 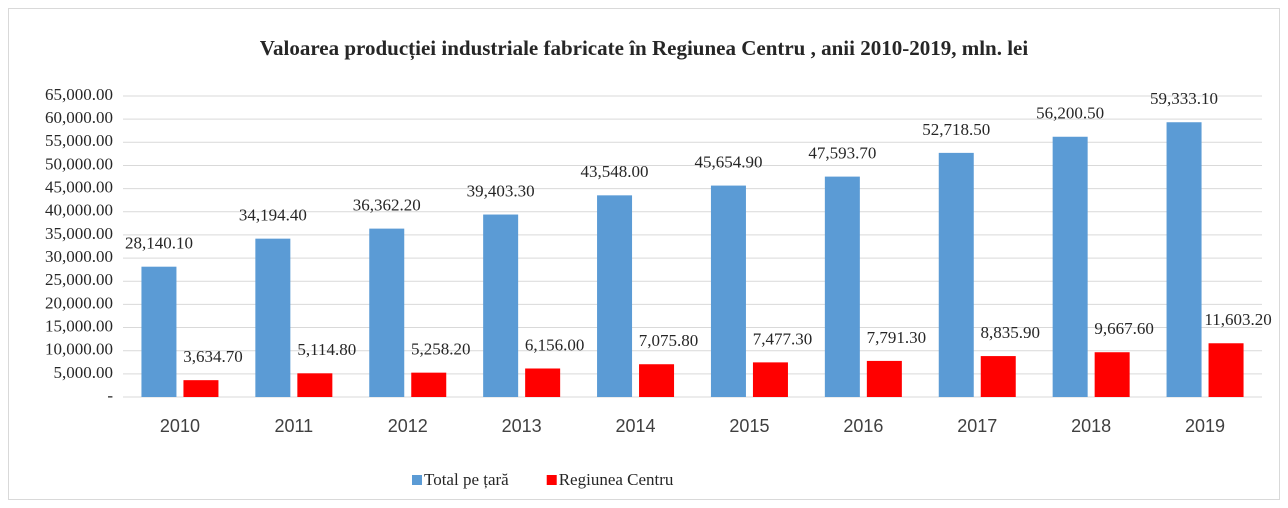 What do you see at coordinates (79, 117) in the screenshot?
I see `y-tick-label: 60,000.00` at bounding box center [79, 117].